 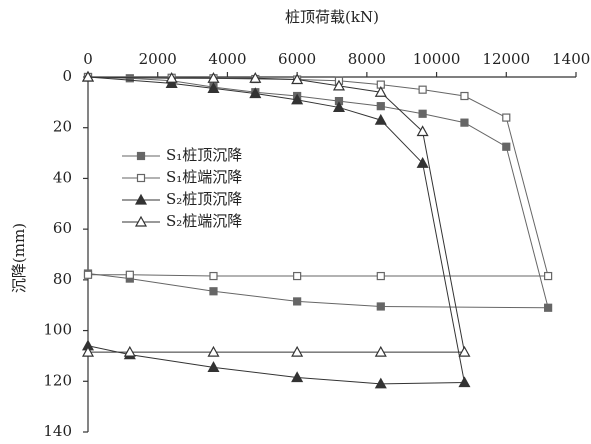 What do you see at coordinates (158, 59) in the screenshot?
I see `x-tick-label: 2000` at bounding box center [158, 59].